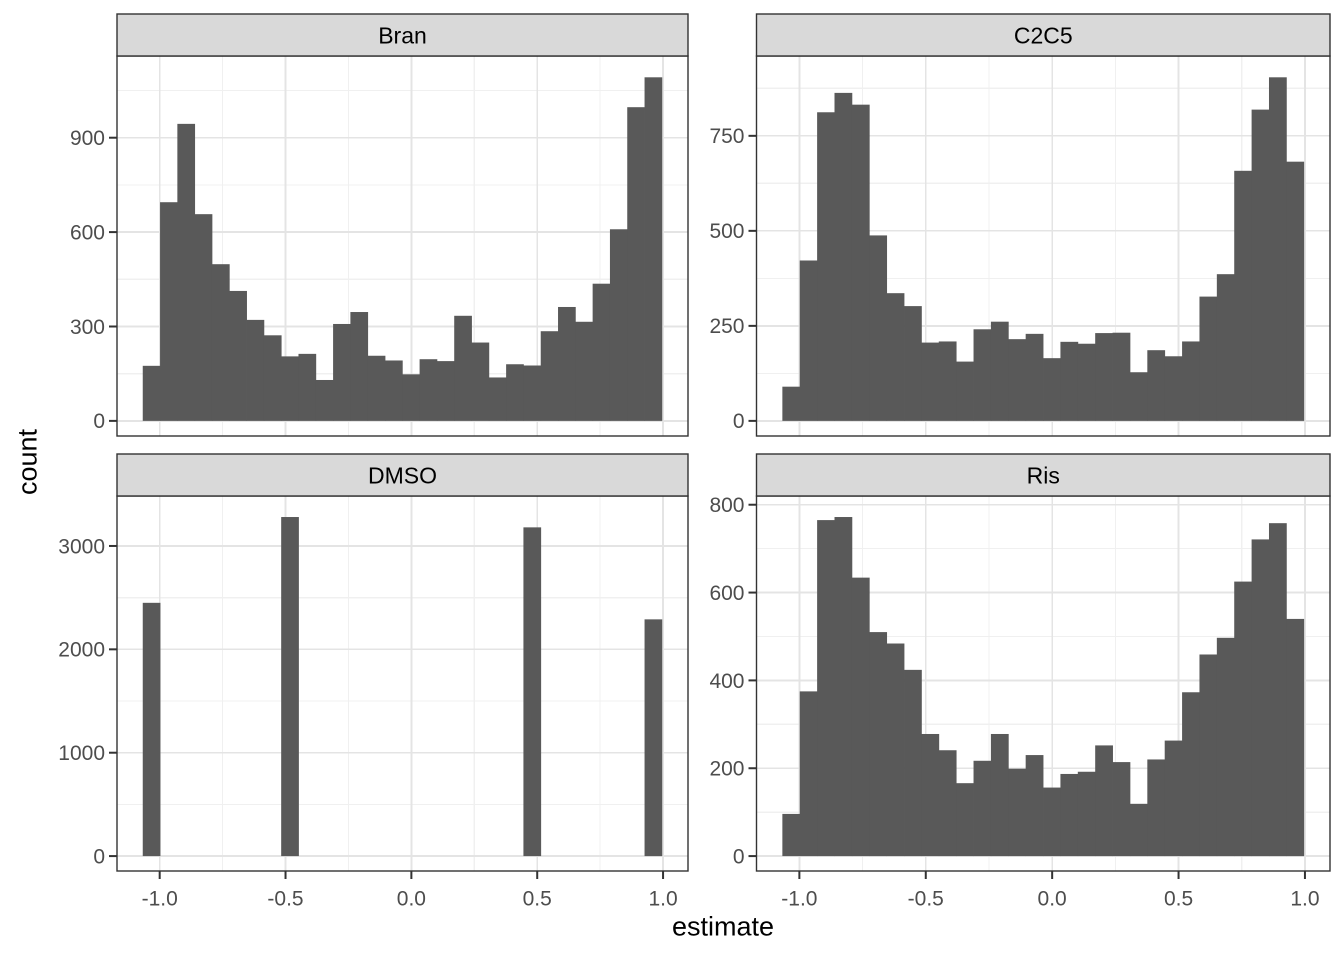 Image resolution: width=1344 pixels, height=960 pixels. Describe the element at coordinates (726, 769) in the screenshot. I see `y-tick-label: 200` at that location.